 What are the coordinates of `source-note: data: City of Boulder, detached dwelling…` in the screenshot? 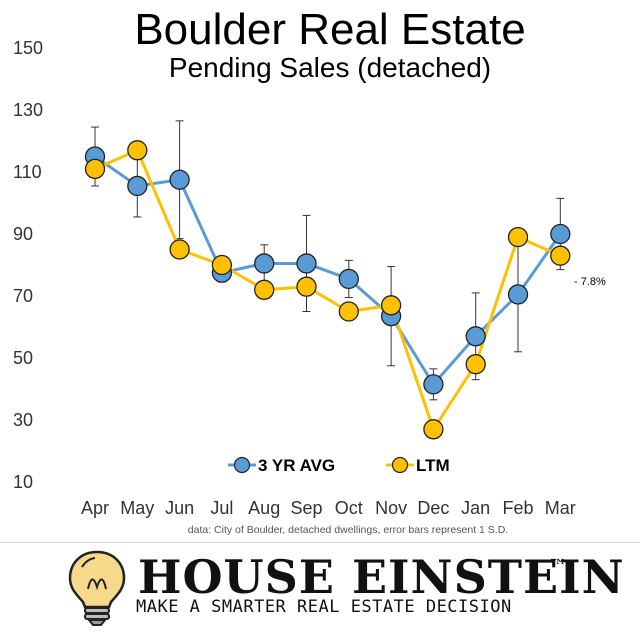 It's located at (348, 530).